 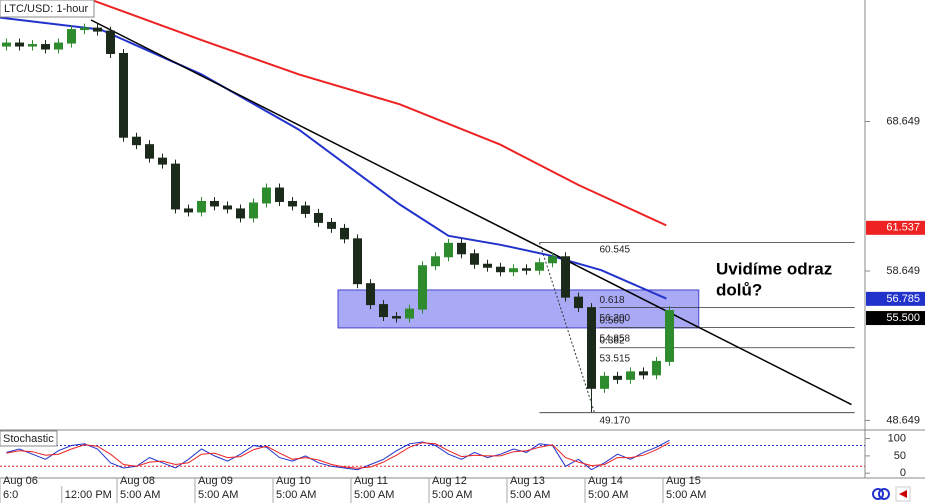 I want to click on stoch-tick-label: 100, so click(x=897, y=438).